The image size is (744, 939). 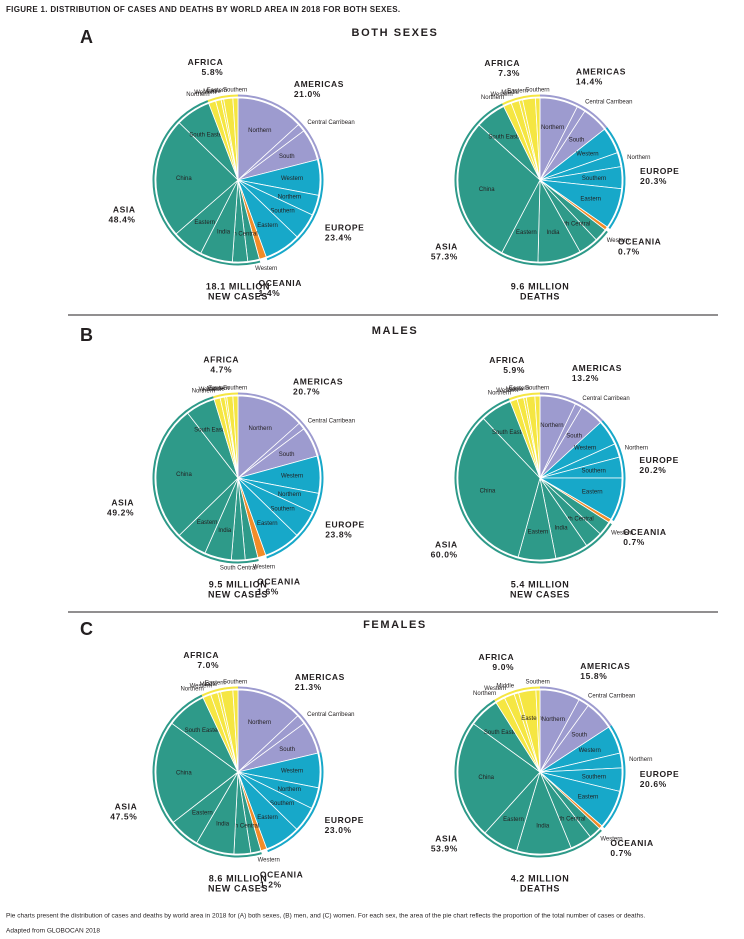 I want to click on panel-heading: BOTH SEXES, so click(x=395, y=33).